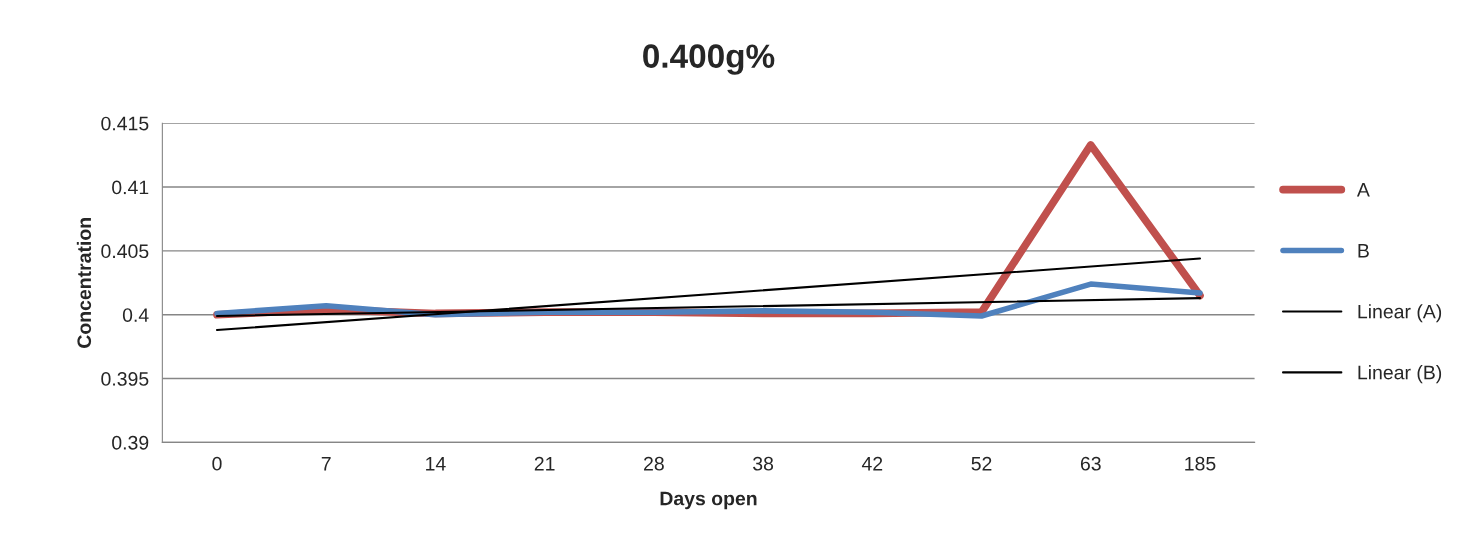  I want to click on y-tick-label: 0.405, so click(125, 251).